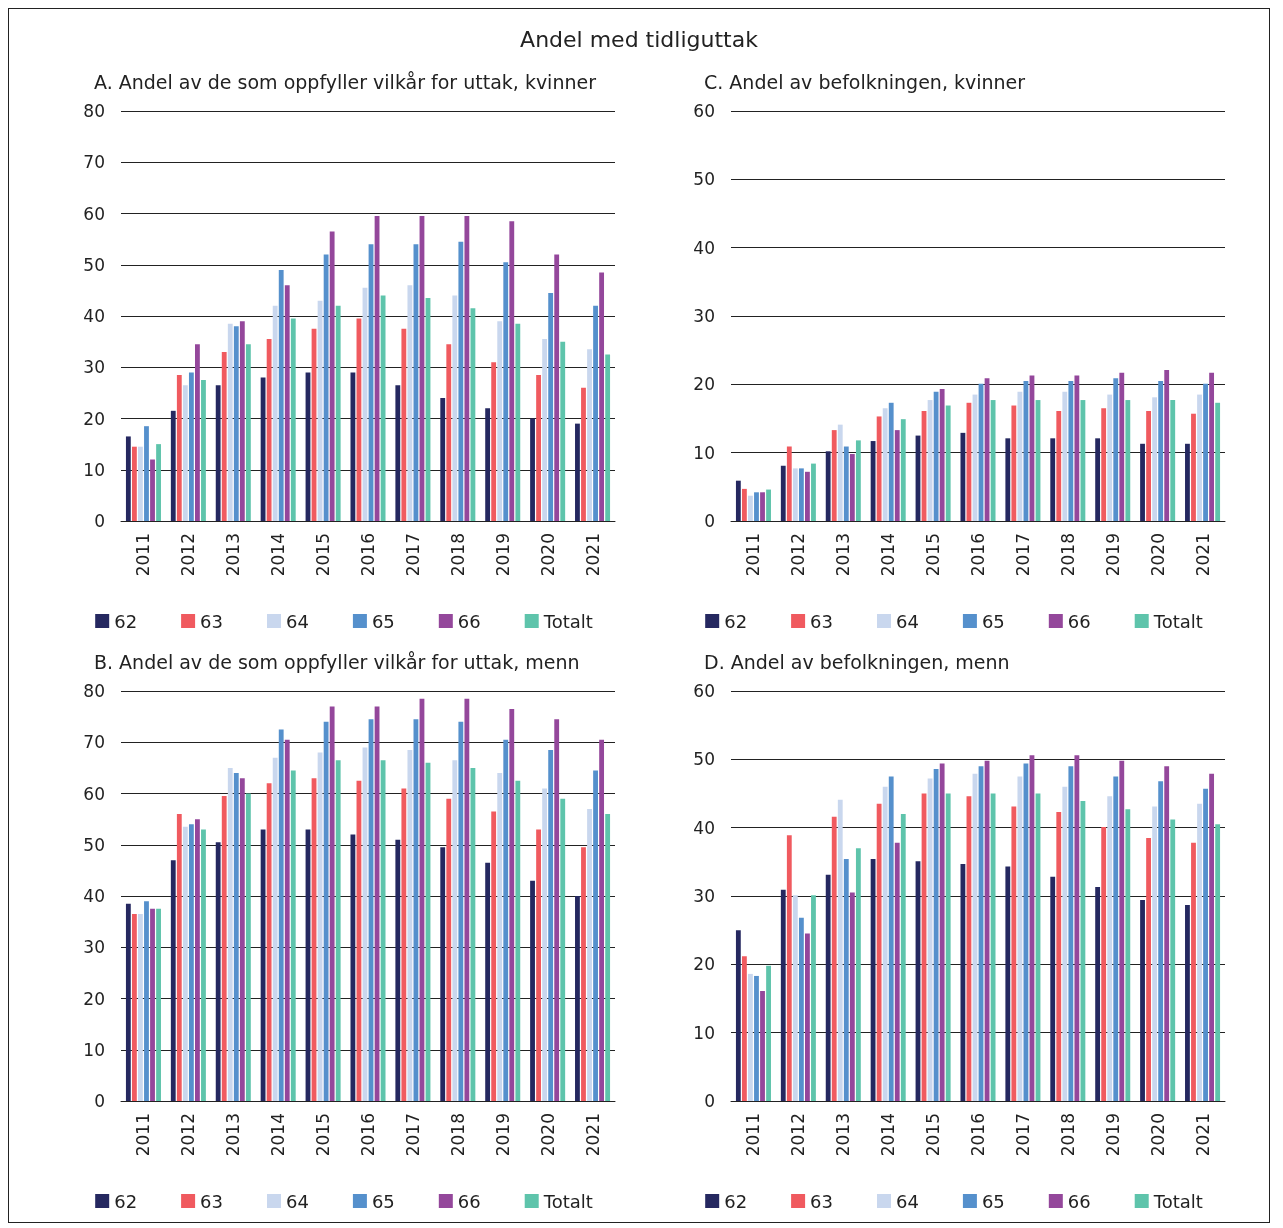 This screenshot has width=1283, height=1228. I want to click on x-tick-label: 2013, so click(843, 1135).